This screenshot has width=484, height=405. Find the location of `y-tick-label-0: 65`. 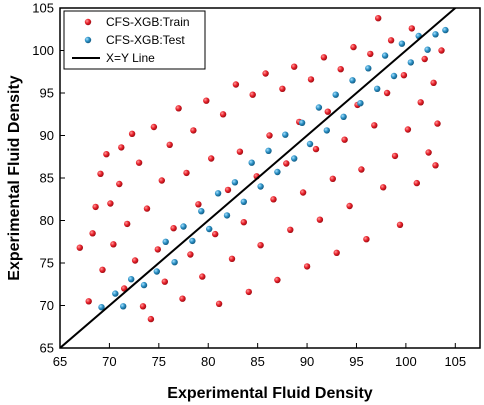

y-tick-label-0: 65 is located at coordinates (47, 348).